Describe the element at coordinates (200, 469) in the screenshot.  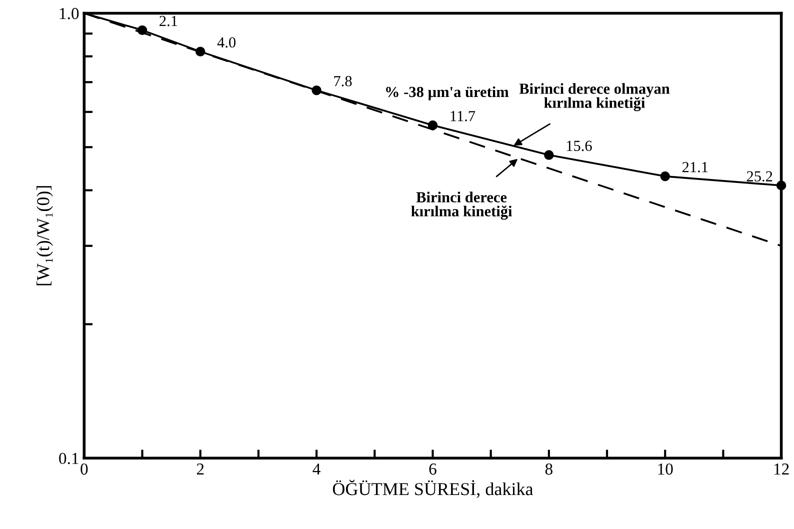
I see `x-tick-label: 2` at that location.